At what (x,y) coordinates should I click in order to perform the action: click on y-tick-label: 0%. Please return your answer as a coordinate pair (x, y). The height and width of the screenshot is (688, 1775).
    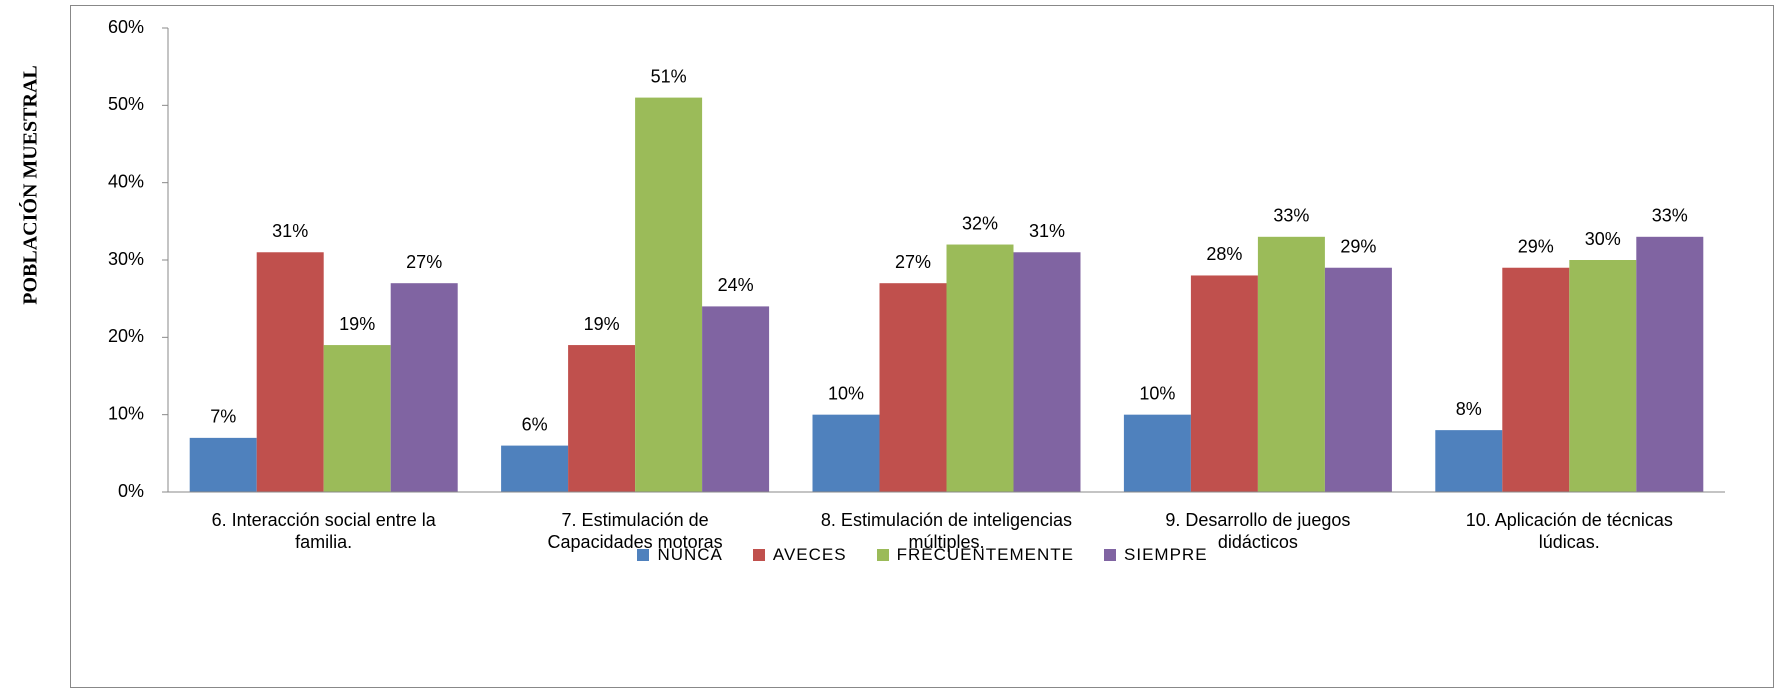
    Looking at the image, I should click on (131, 491).